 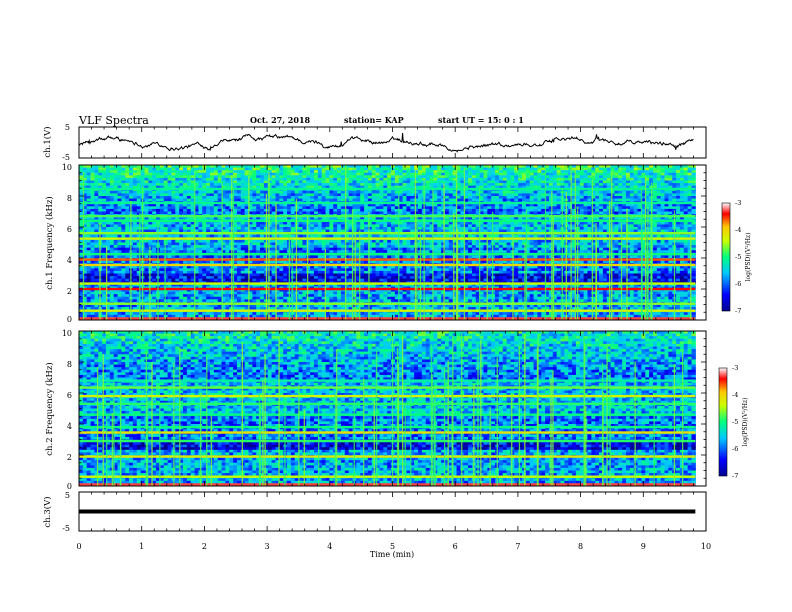 I want to click on ch1-waveform-panel: 5 -5 ch.1(V), so click(x=374, y=142).